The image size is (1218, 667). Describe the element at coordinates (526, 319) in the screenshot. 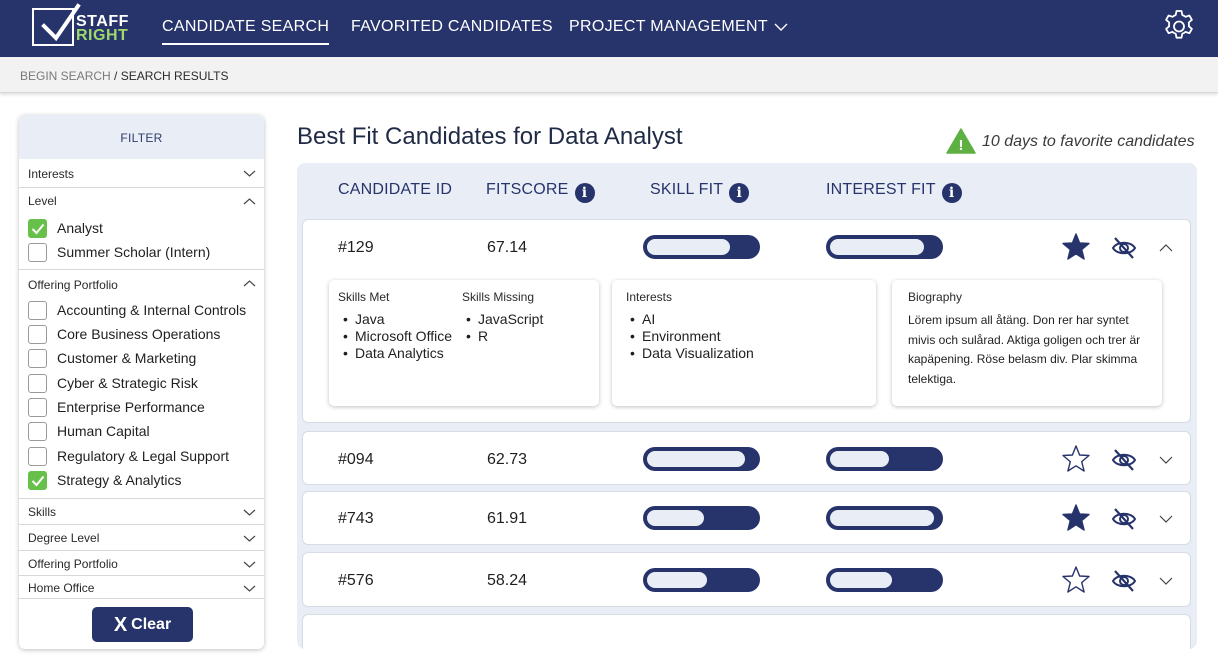

I see `list-item: JavaScript` at that location.